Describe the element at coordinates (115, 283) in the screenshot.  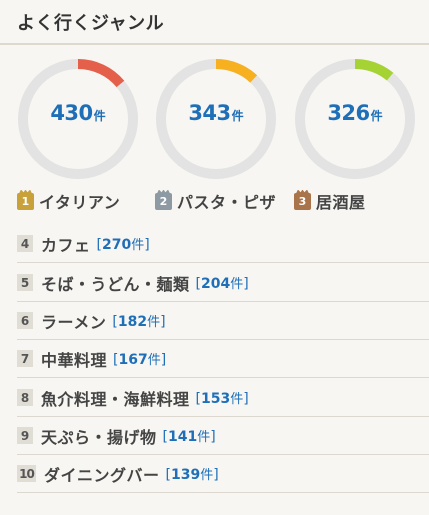
I see `genre-name: そば・うどん・麺類` at that location.